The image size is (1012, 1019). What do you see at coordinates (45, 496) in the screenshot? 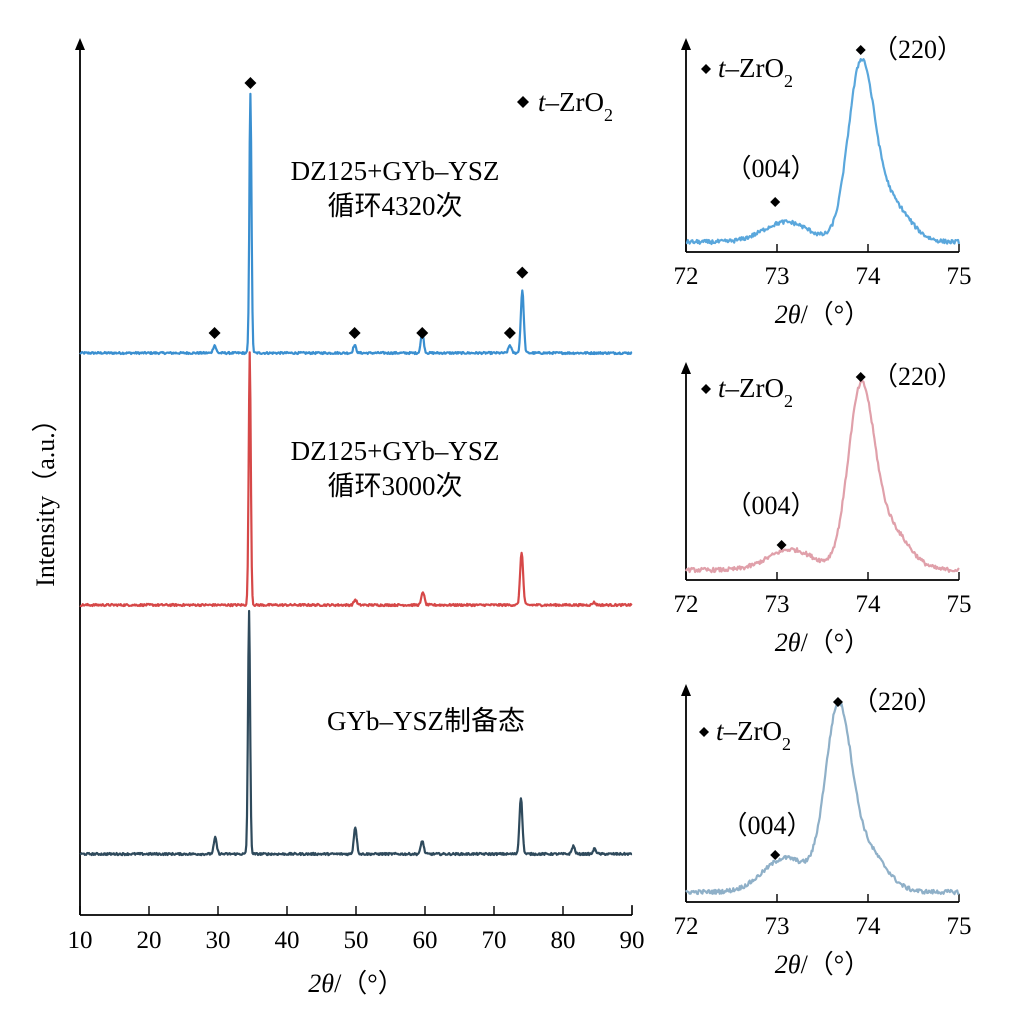
I see `main-y-title: Intensity（a.u.）` at bounding box center [45, 496].